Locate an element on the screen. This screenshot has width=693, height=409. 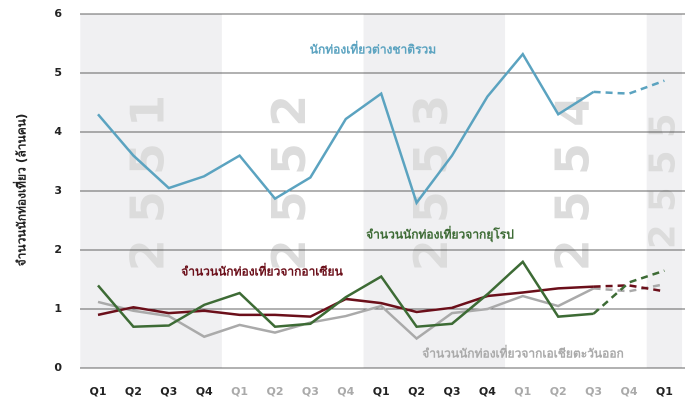
period-label: 2551 is located at coordinates (148, 175).